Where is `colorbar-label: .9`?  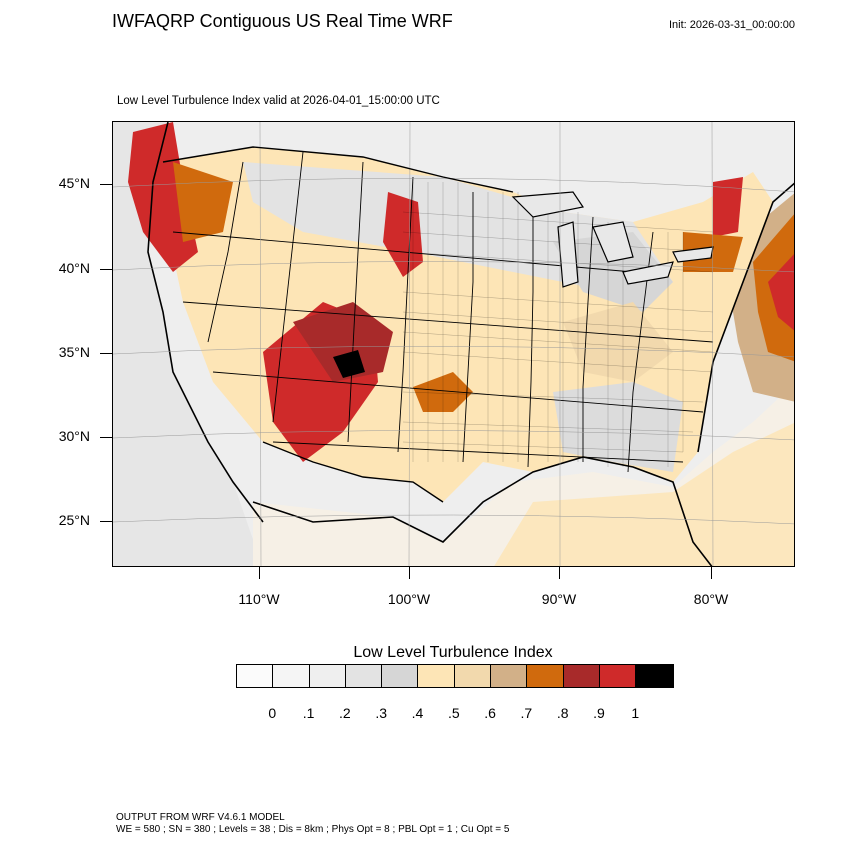 colorbar-label: .9 is located at coordinates (599, 713).